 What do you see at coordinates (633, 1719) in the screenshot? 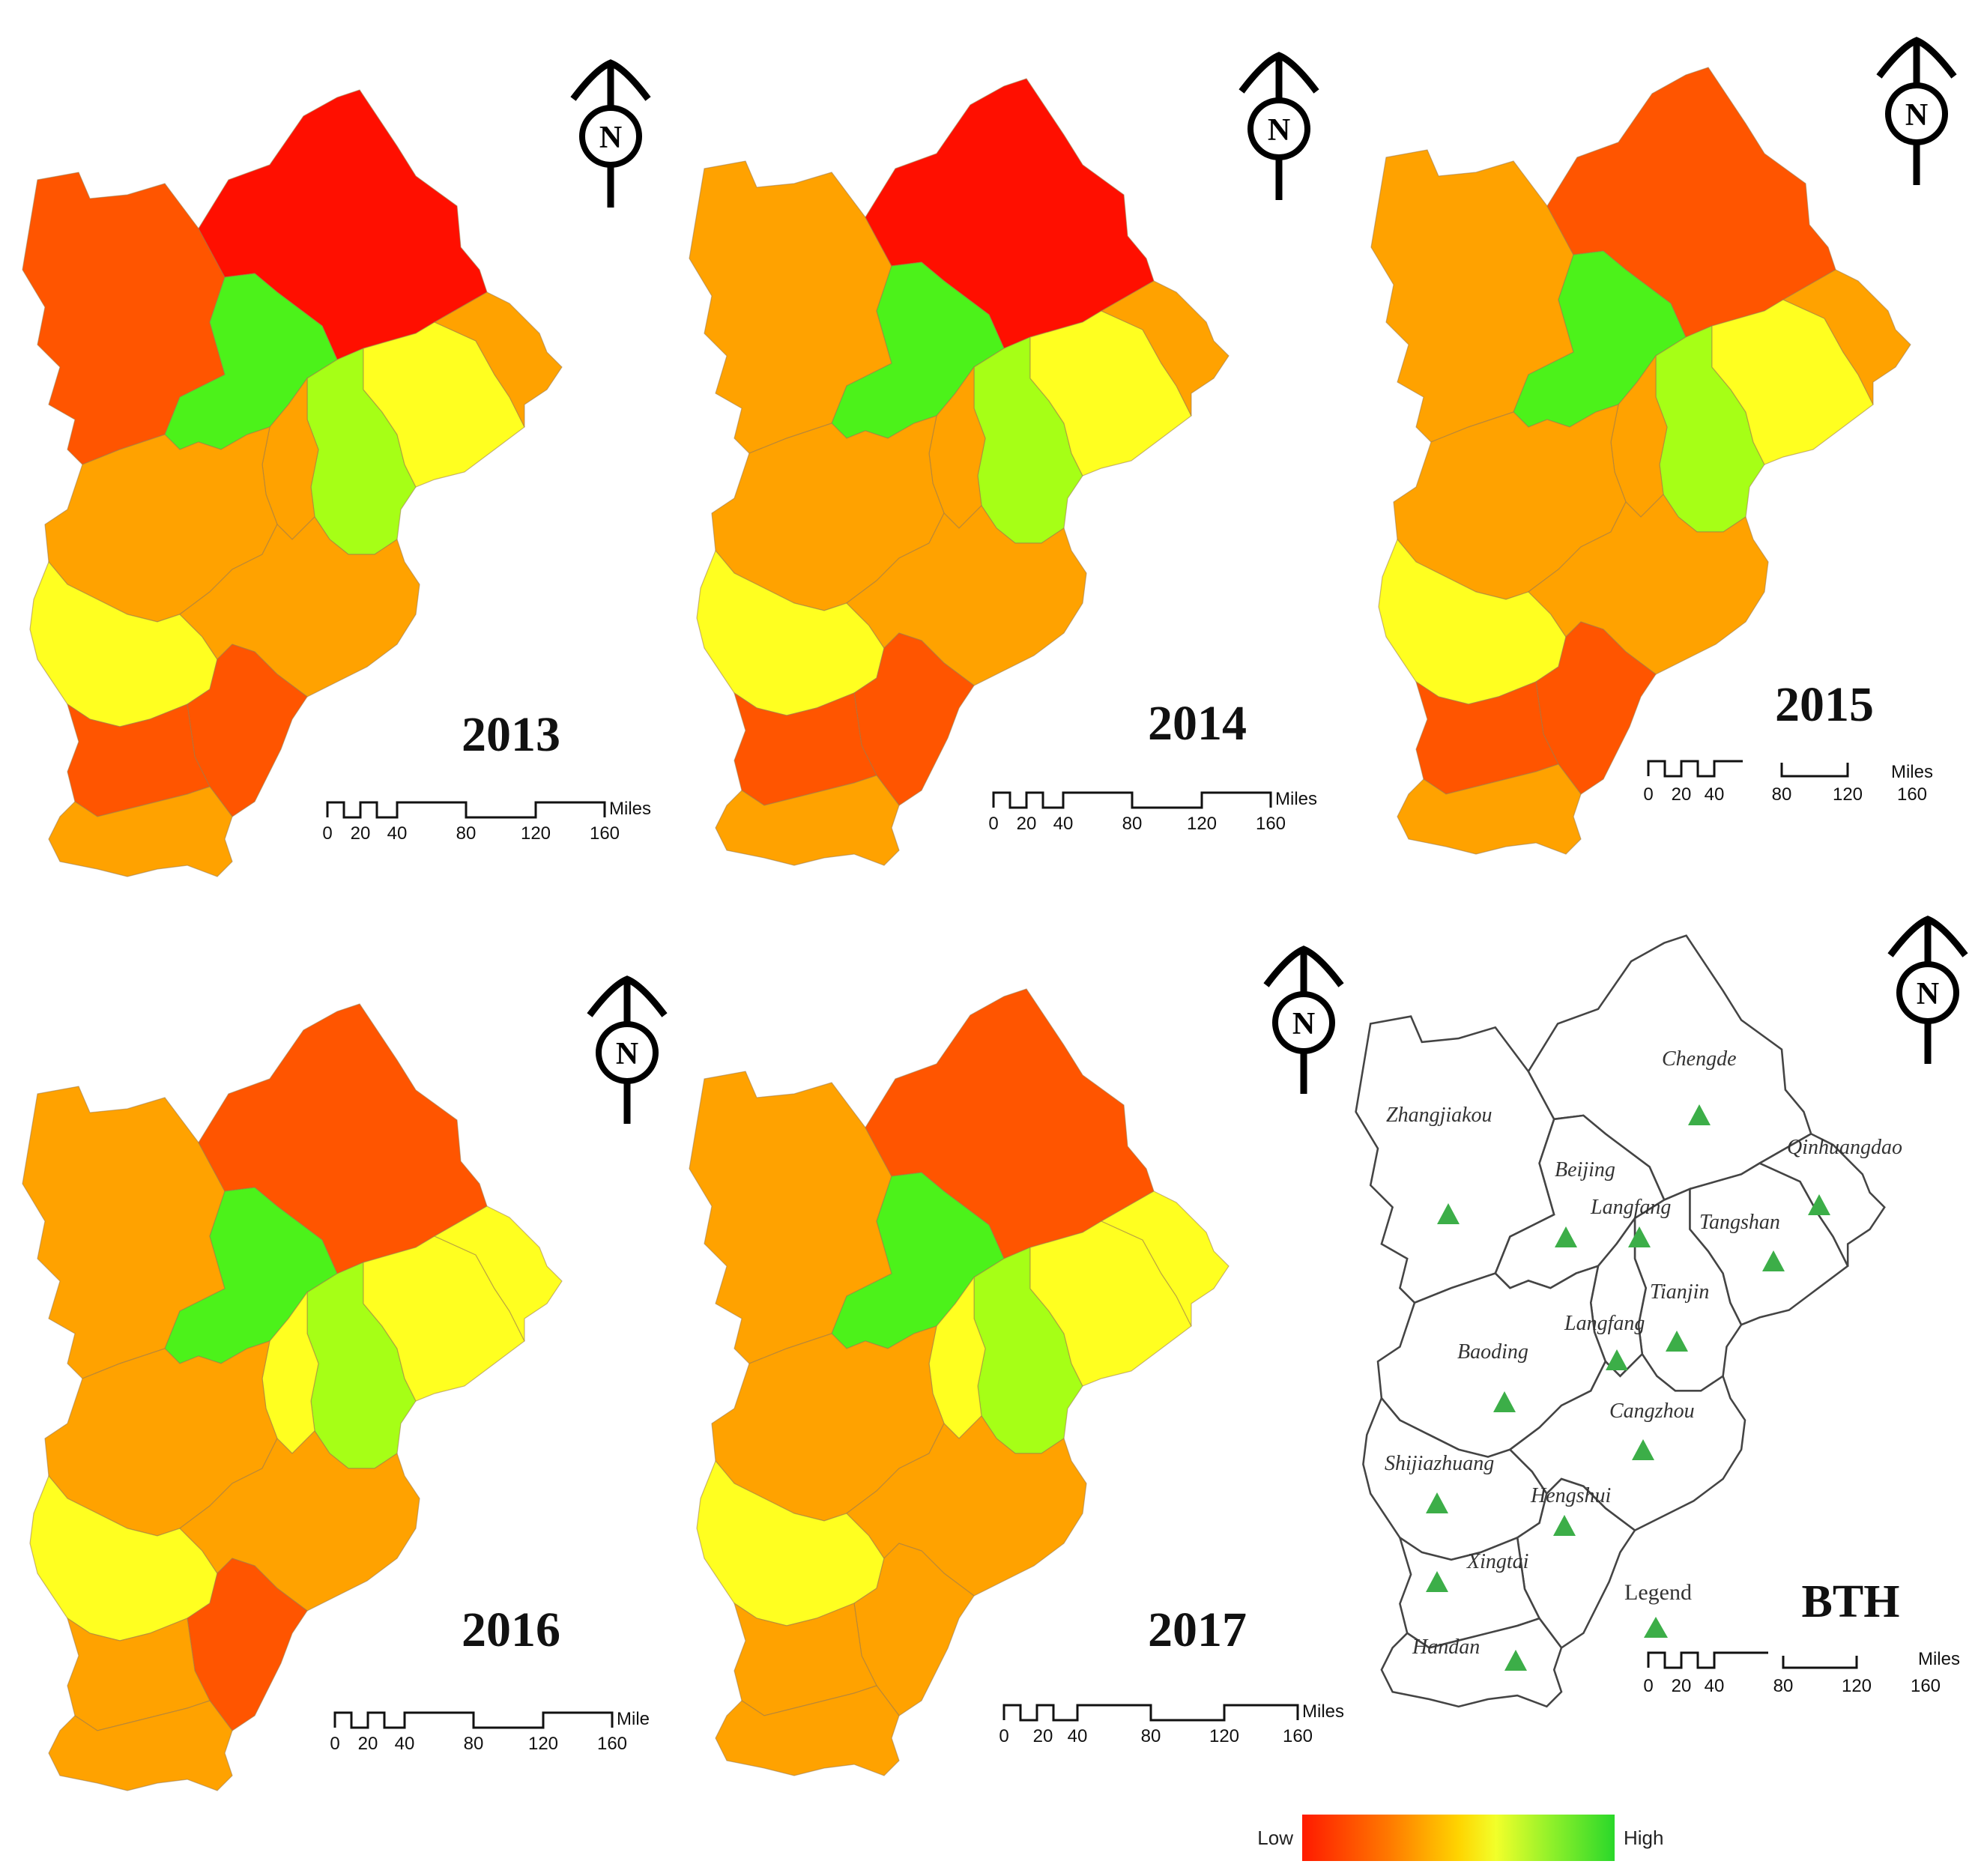
I see `svg-text: Mile` at bounding box center [633, 1719].